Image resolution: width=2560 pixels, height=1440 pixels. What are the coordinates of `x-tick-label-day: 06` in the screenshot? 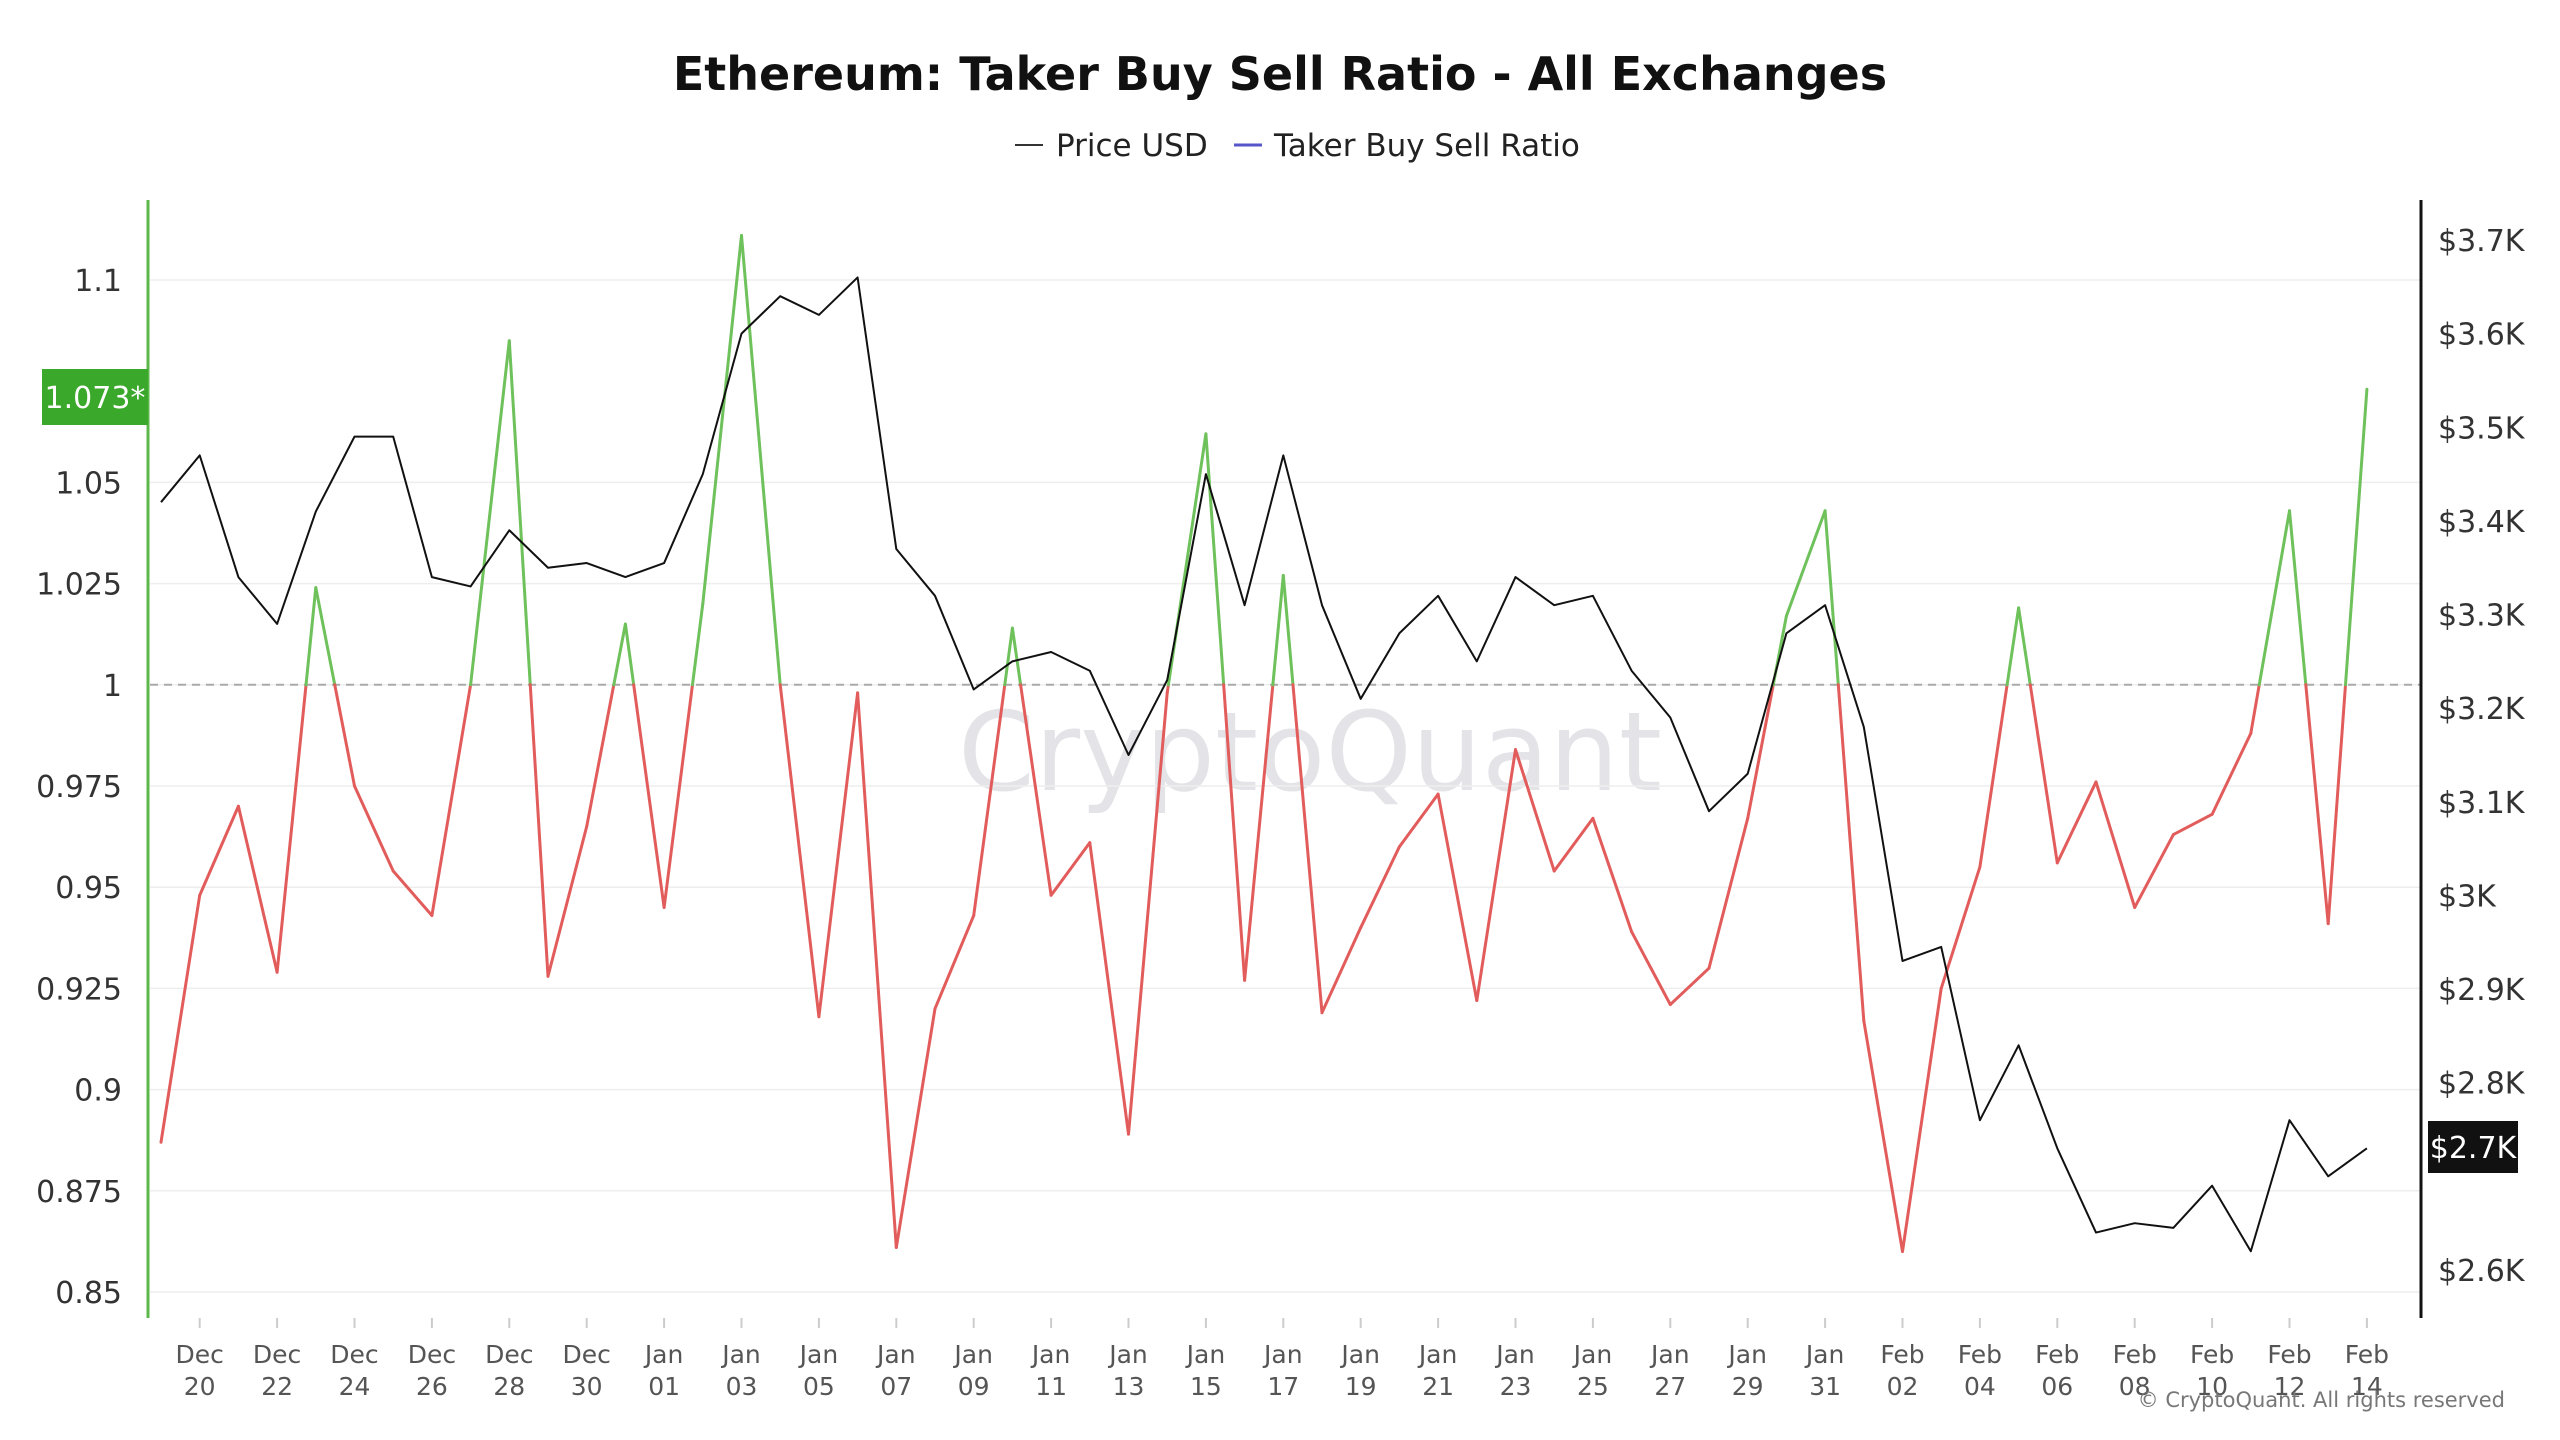 It's located at (2057, 1386).